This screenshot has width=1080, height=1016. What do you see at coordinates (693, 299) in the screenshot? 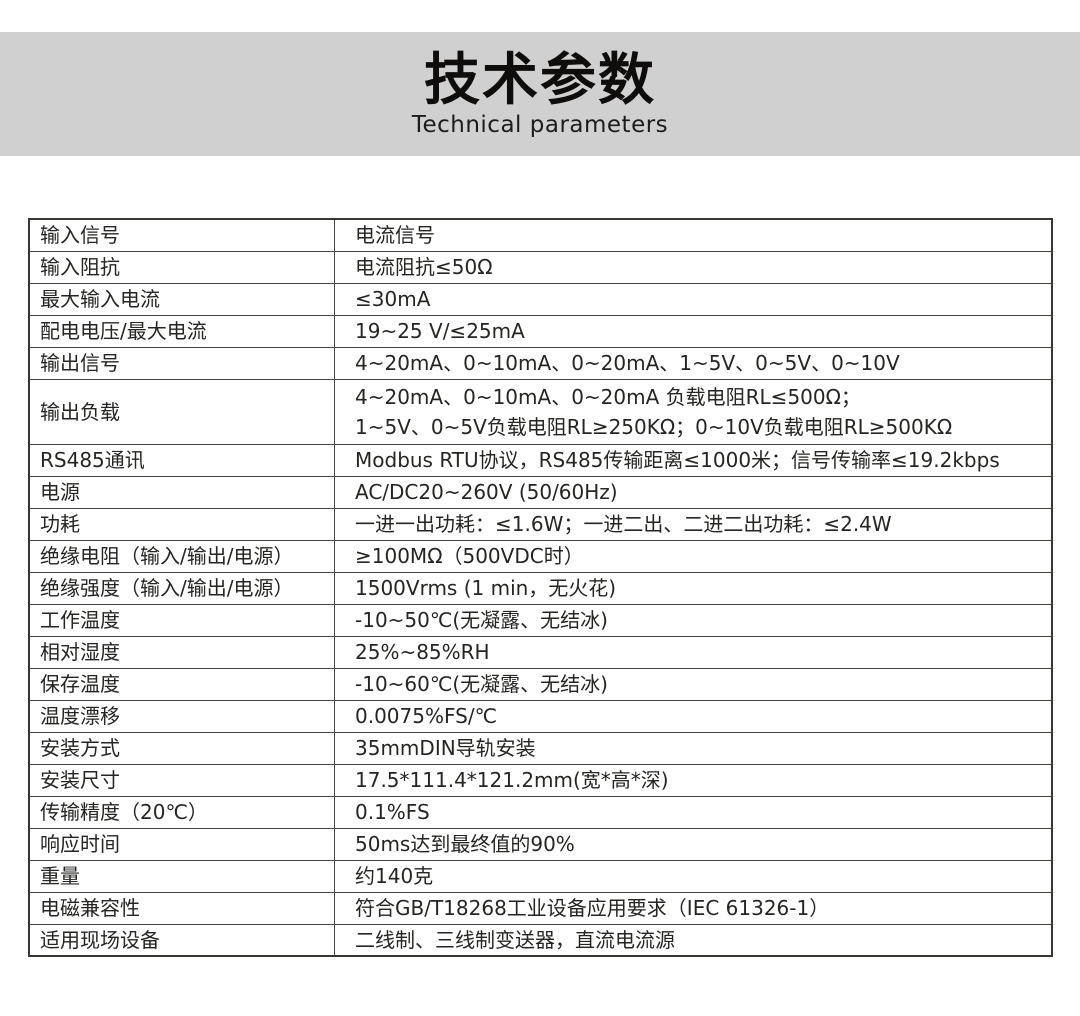
I see `param-value: ≤30mA` at bounding box center [693, 299].